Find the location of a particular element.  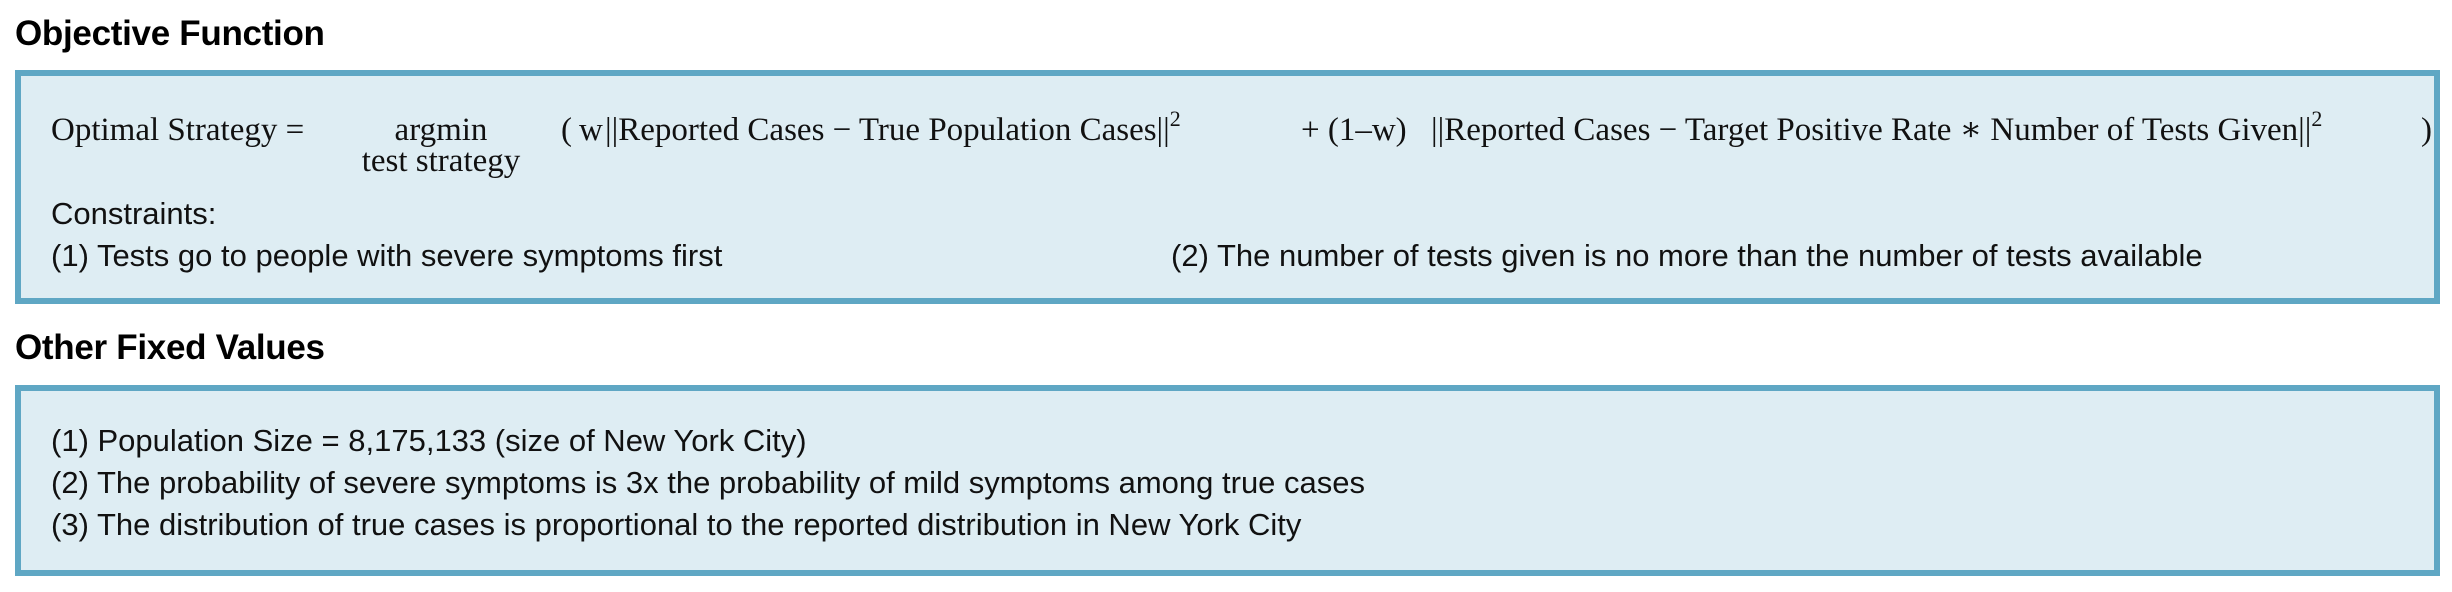

equation-open-paren: ( is located at coordinates (566, 130).